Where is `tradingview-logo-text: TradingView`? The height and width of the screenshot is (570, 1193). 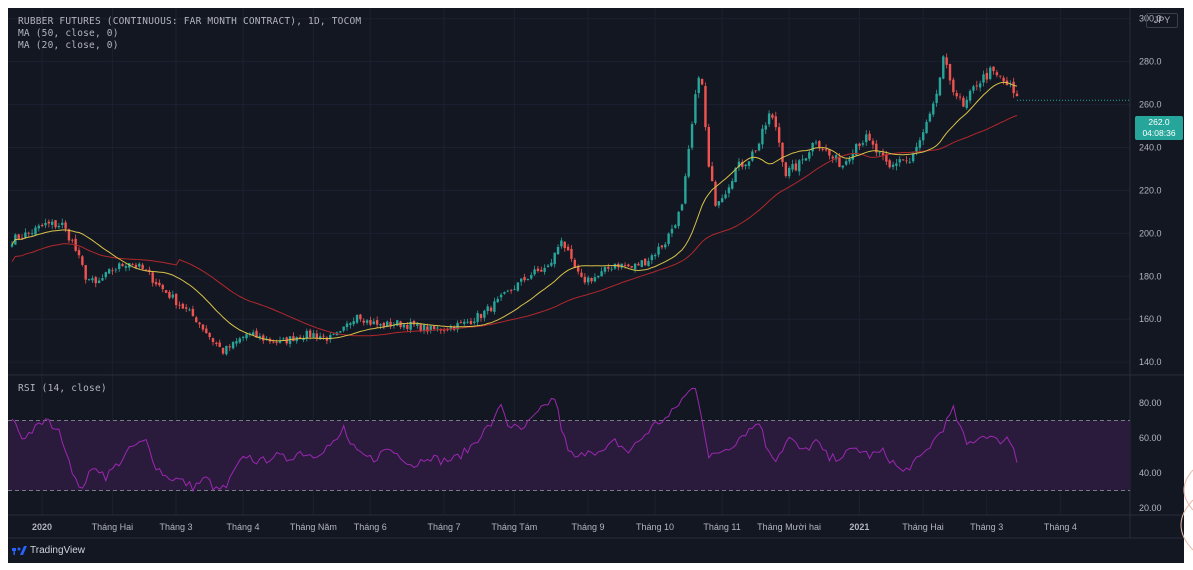
tradingview-logo-text: TradingView is located at coordinates (58, 550).